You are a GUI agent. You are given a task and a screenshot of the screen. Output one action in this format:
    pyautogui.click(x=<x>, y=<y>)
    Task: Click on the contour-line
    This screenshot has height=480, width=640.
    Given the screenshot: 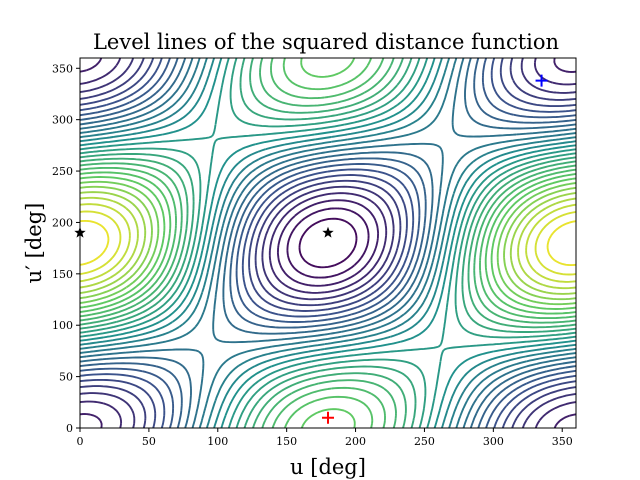 What is the action you would take?
    pyautogui.click(x=328, y=243)
    